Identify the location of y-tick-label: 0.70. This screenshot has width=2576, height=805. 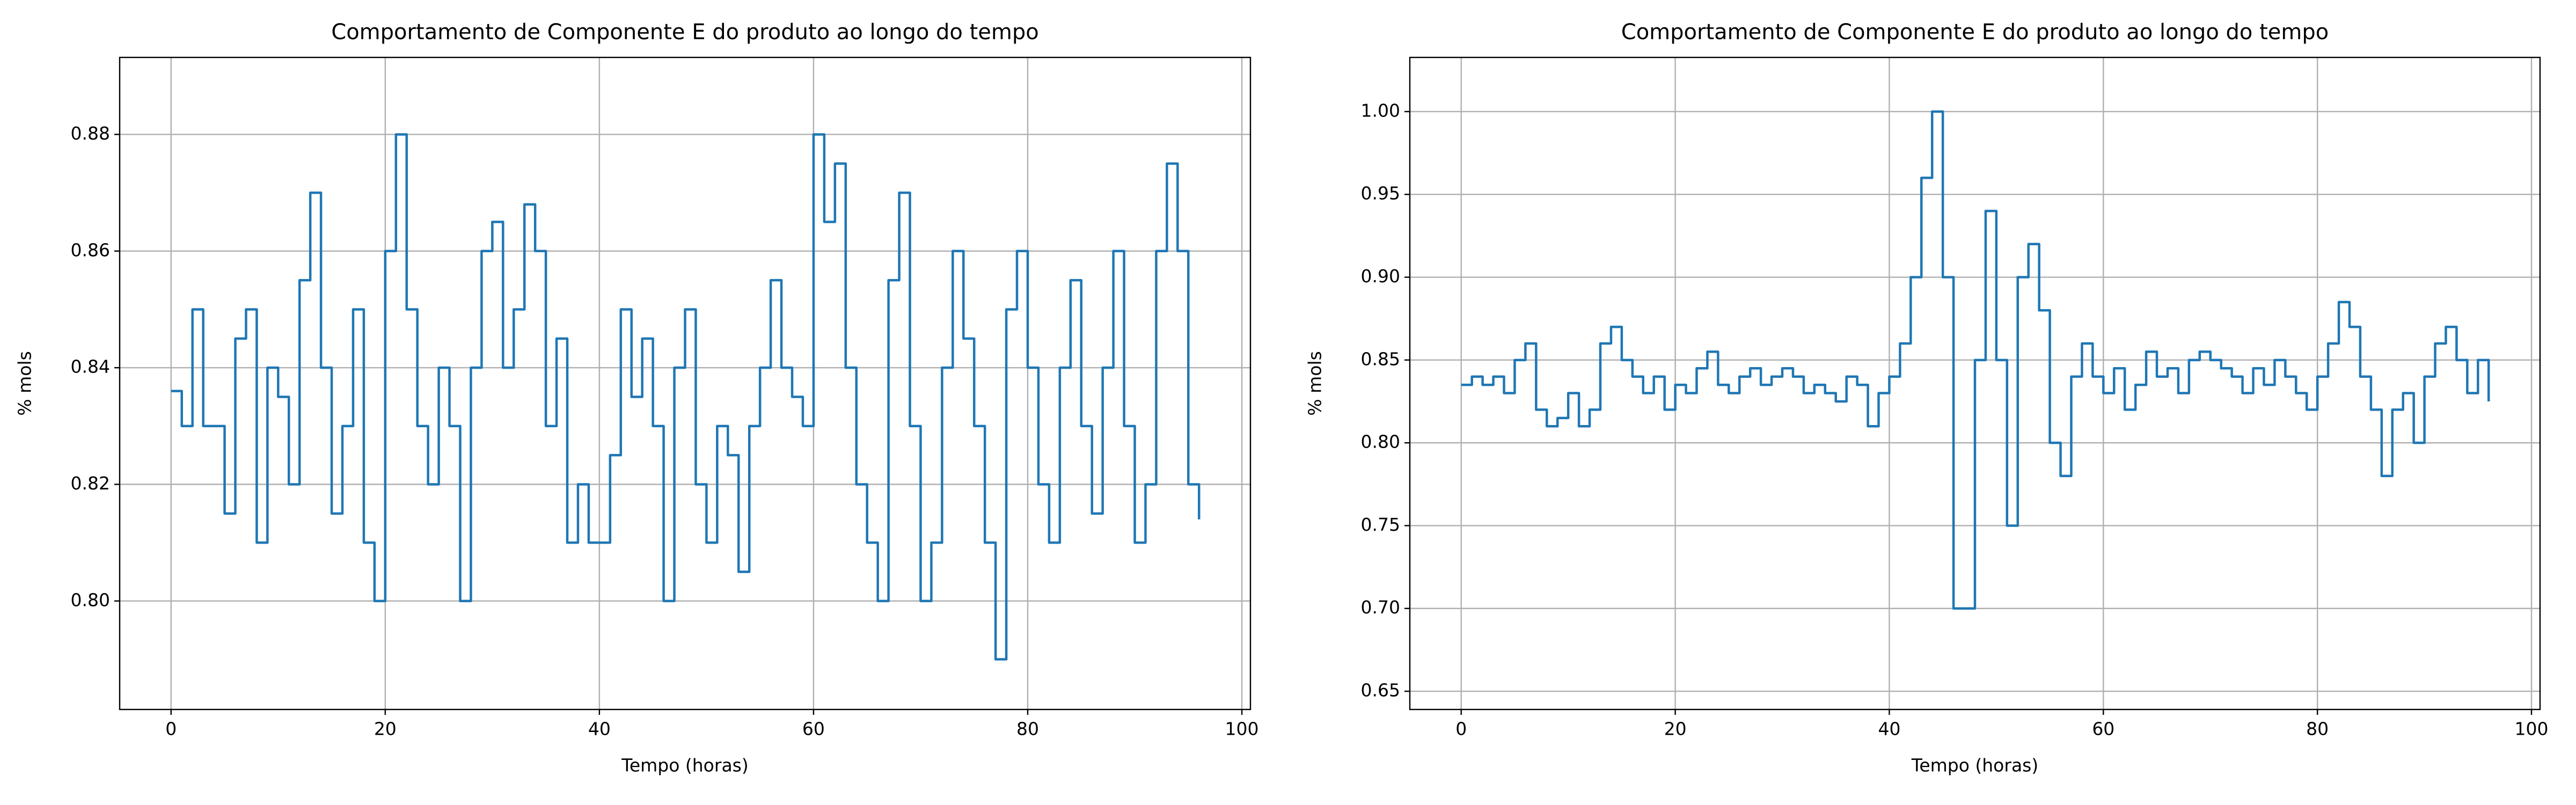
(1380, 607).